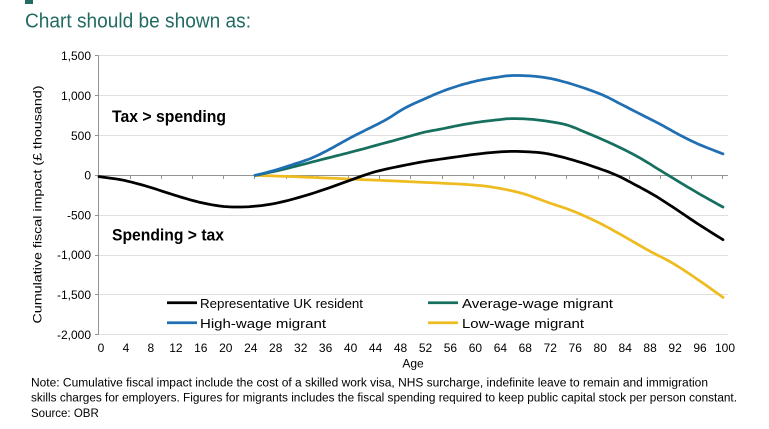  What do you see at coordinates (476, 348) in the screenshot?
I see `svg-text: 60` at bounding box center [476, 348].